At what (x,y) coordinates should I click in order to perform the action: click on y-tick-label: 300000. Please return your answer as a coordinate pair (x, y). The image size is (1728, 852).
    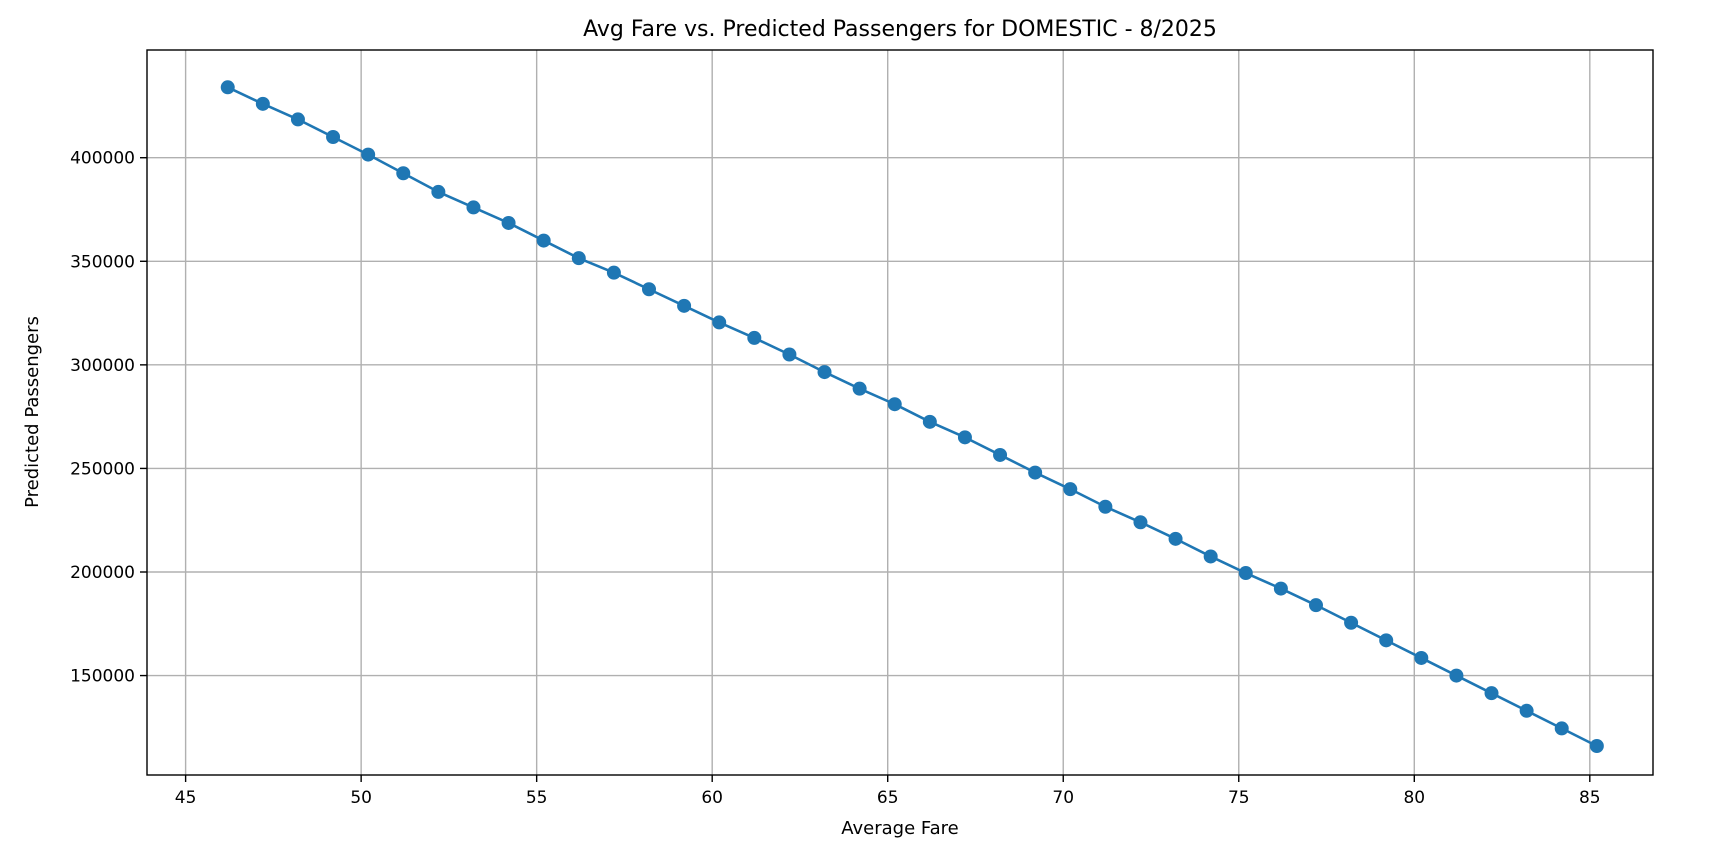
    Looking at the image, I should click on (102, 366).